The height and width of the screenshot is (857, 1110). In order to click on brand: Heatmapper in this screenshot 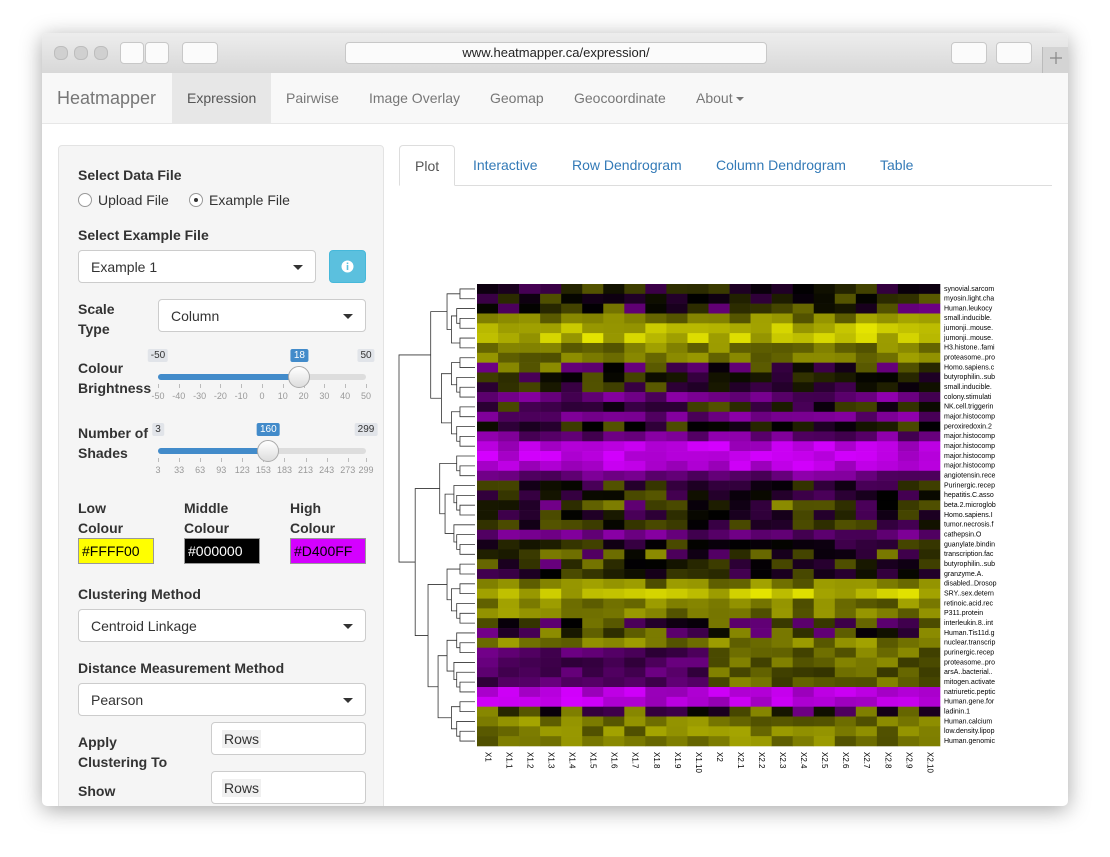, I will do `click(107, 98)`.